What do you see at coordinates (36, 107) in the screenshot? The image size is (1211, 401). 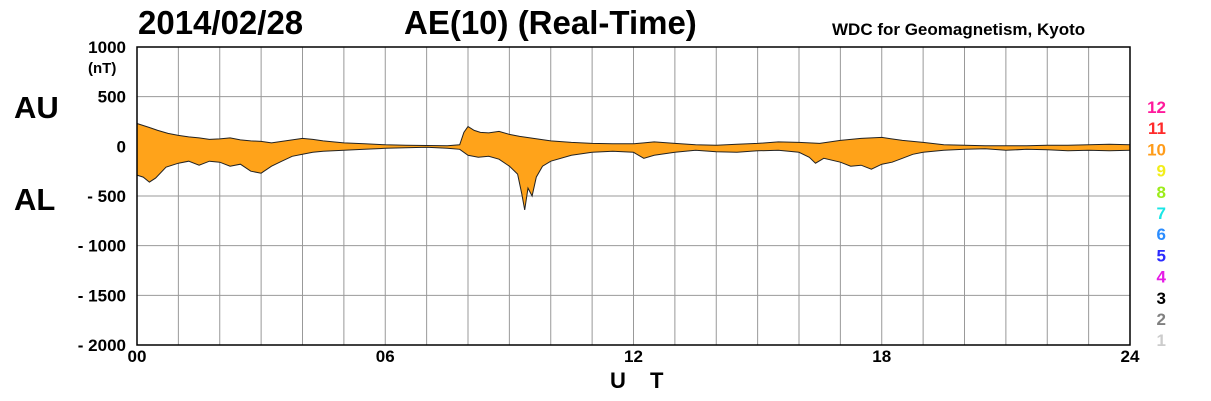 I see `au-label: AU` at bounding box center [36, 107].